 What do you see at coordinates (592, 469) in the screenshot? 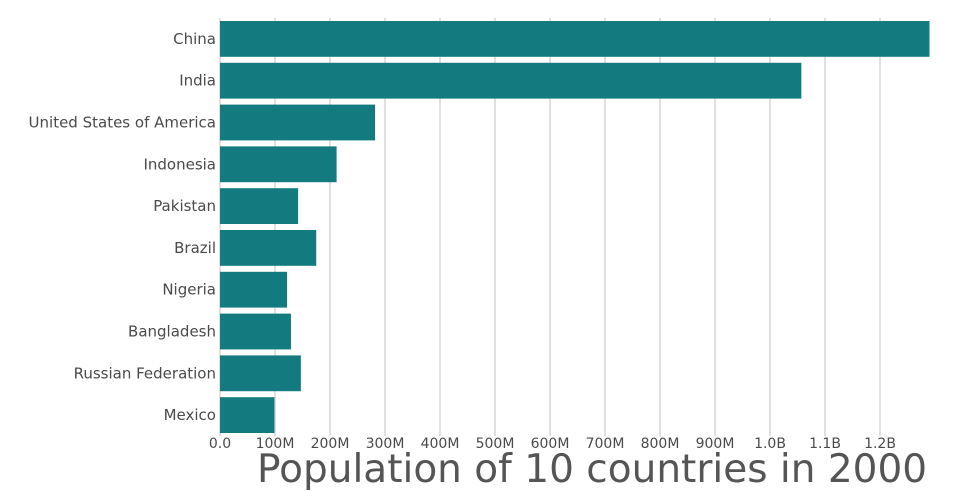
I see `chart-title: Population of 10 countries in 2000` at bounding box center [592, 469].